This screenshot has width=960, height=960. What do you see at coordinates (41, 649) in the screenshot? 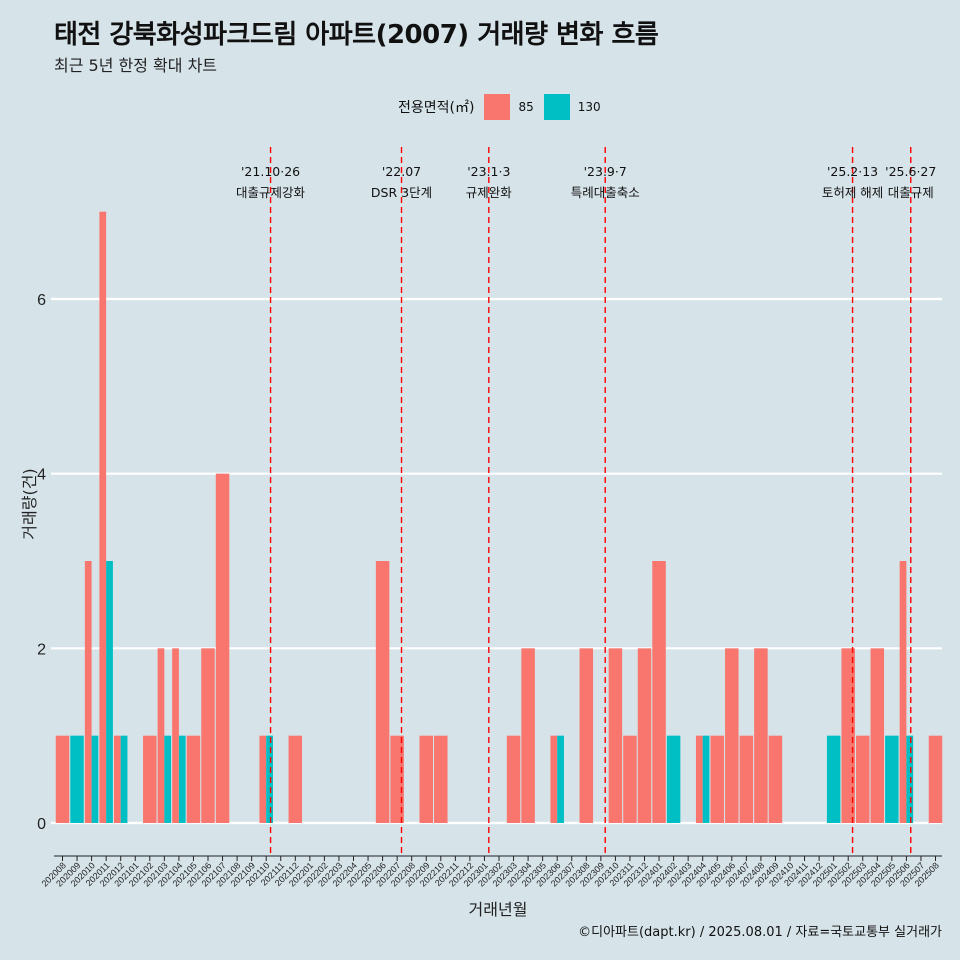
I see `y-tick-label-2: 2` at bounding box center [41, 649].